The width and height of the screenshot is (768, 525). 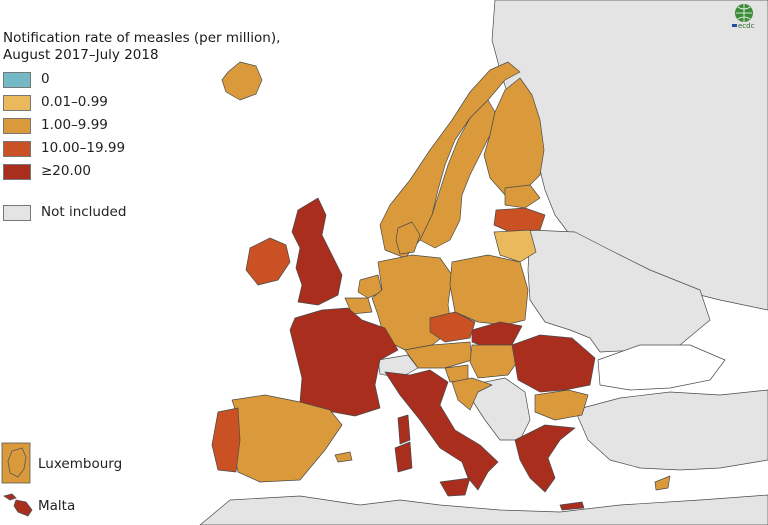 What do you see at coordinates (408, 238) in the screenshot?
I see `country-denmark` at bounding box center [408, 238].